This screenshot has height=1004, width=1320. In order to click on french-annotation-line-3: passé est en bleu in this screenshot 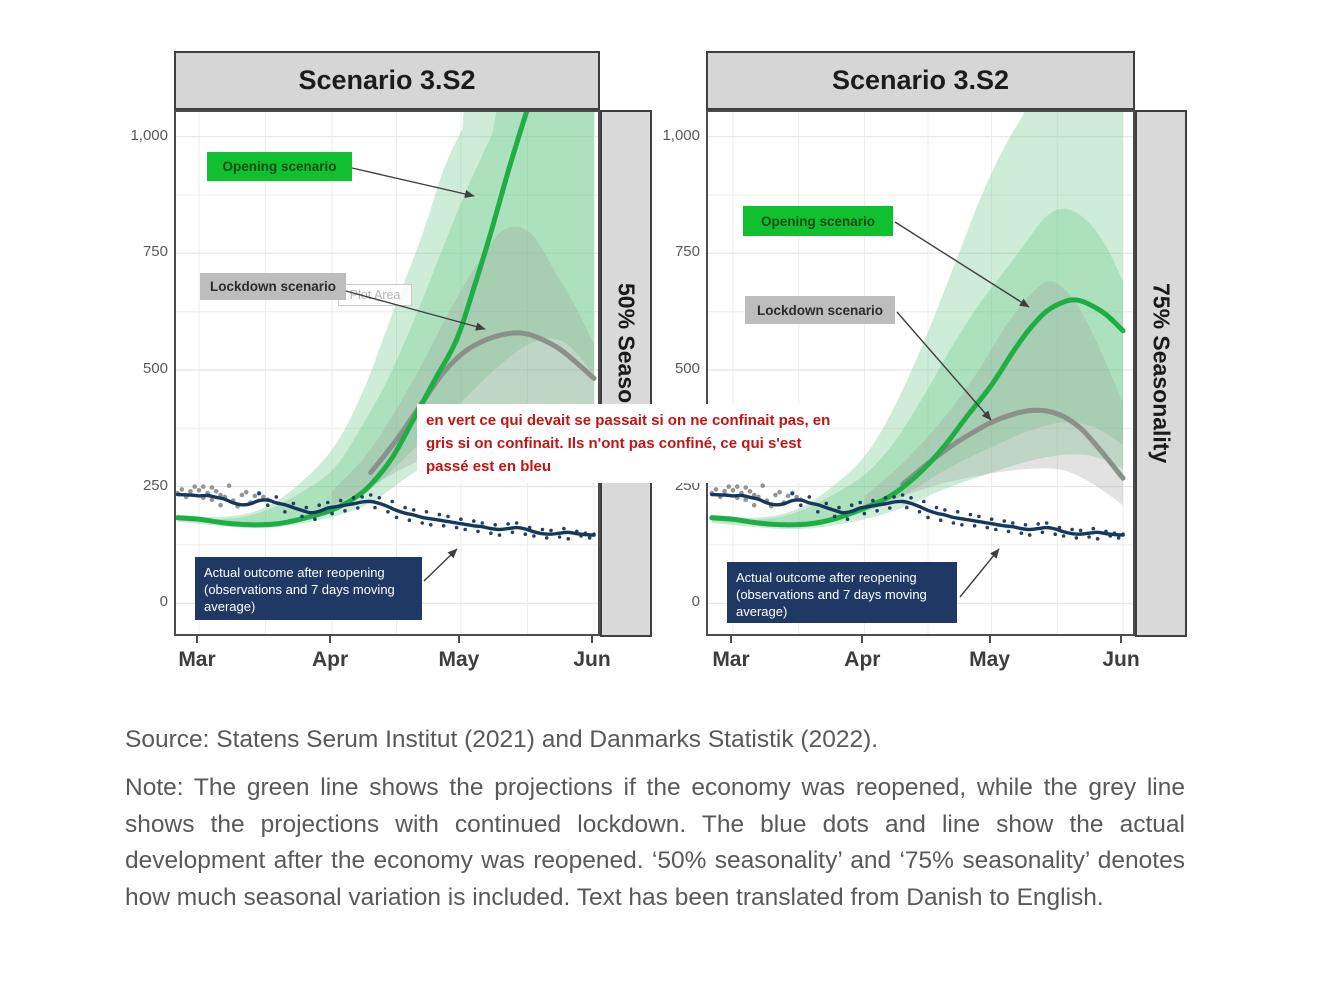, I will do `click(489, 466)`.